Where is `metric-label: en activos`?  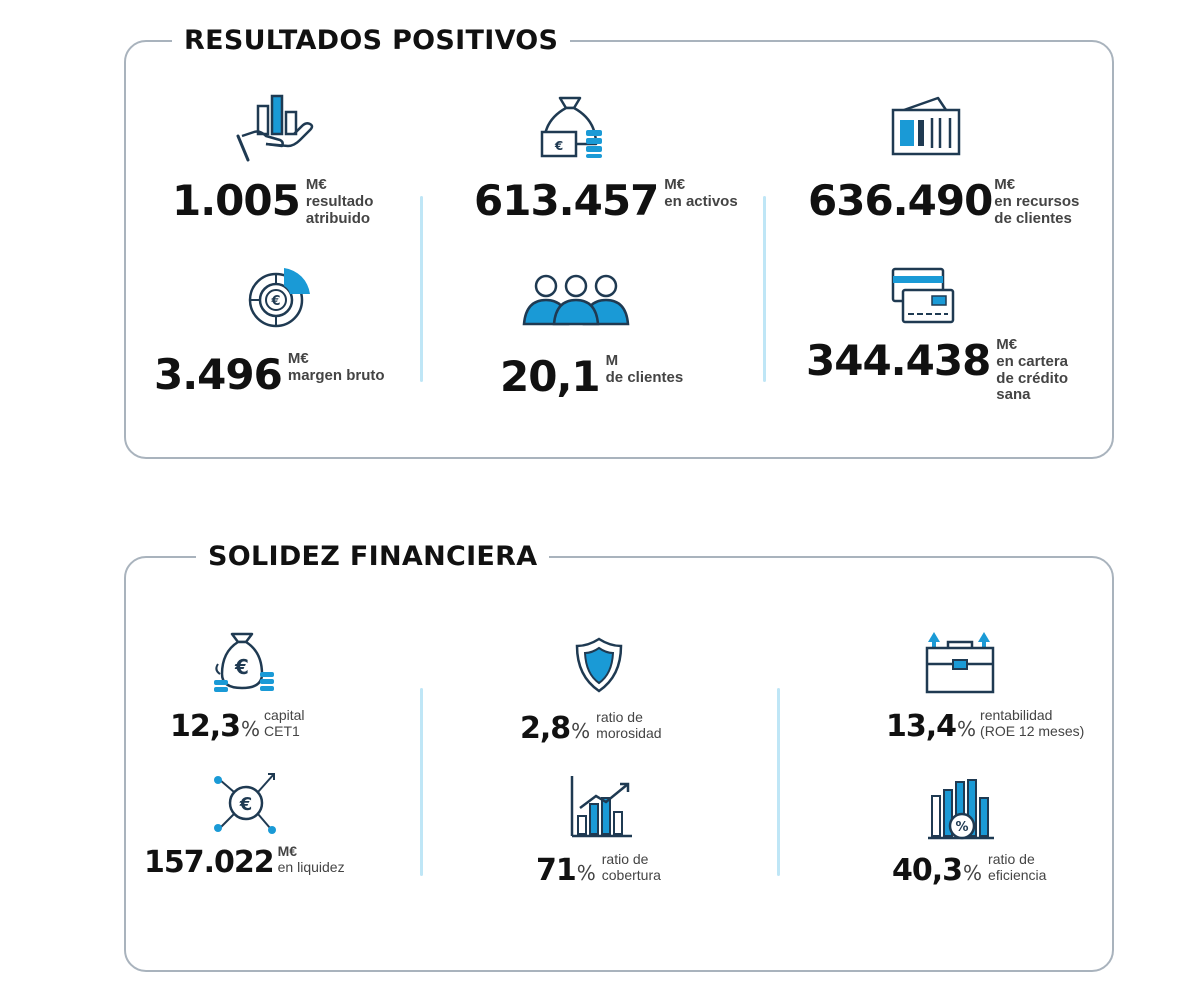 metric-label: en activos is located at coordinates (701, 201).